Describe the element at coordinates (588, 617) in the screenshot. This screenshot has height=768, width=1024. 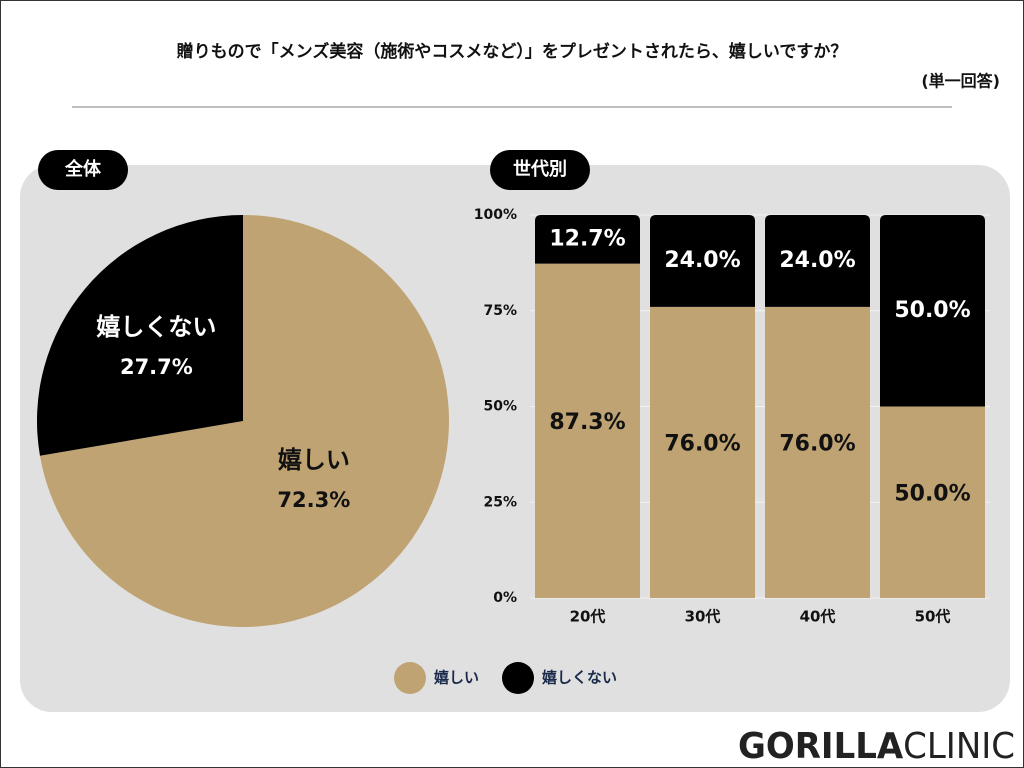
I see `x-tick-label: 20代` at that location.